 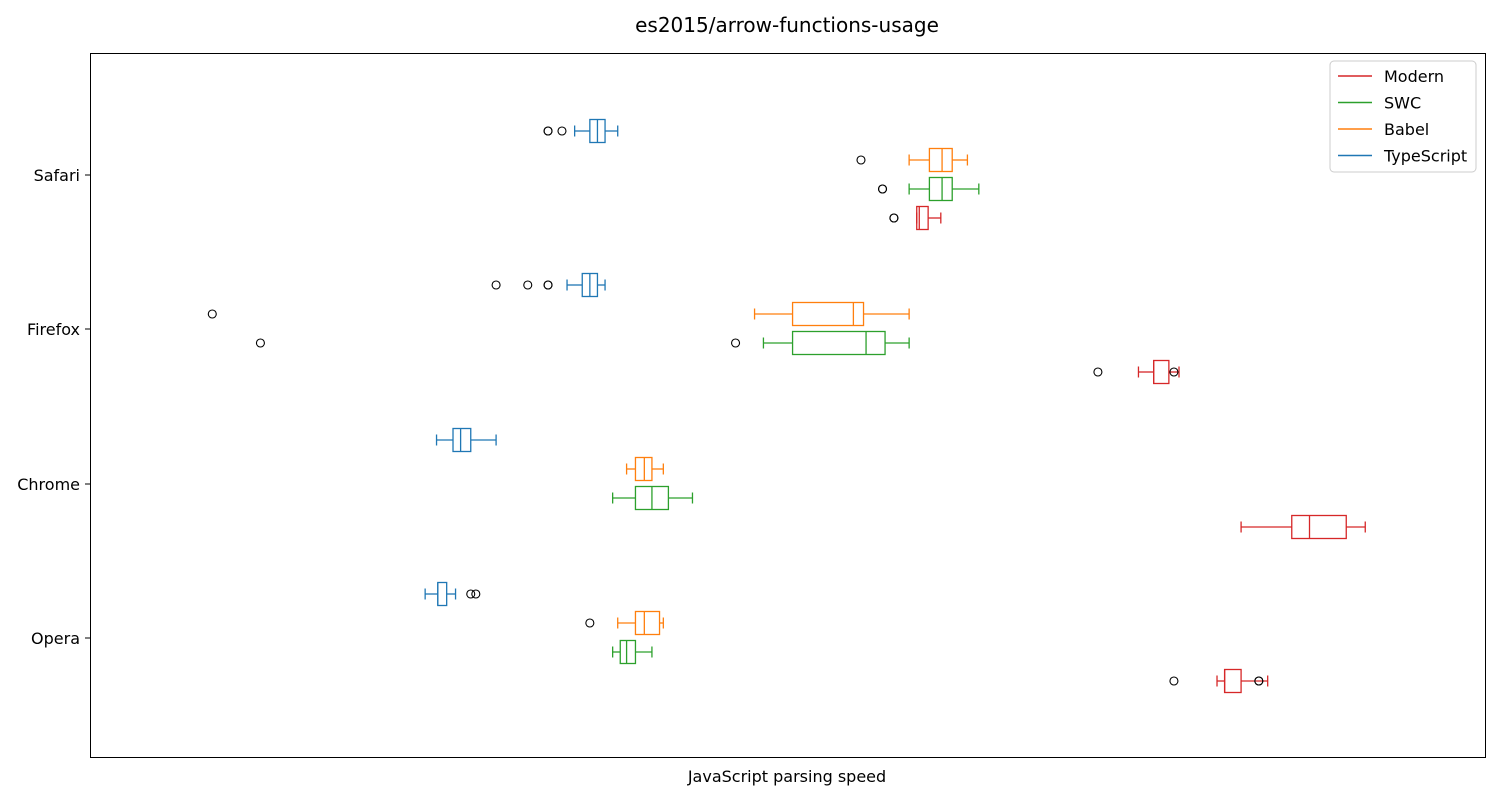 I want to click on legend-item-babel: Babel, so click(x=1383, y=129).